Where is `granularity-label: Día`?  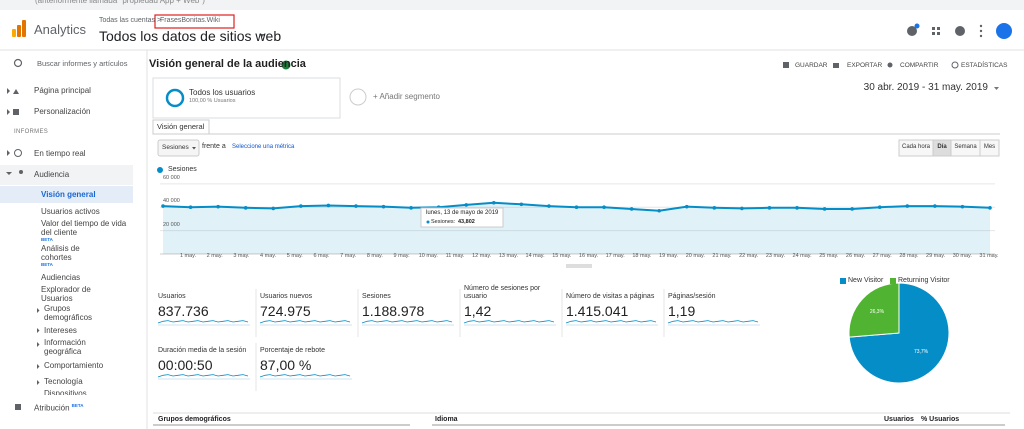
granularity-label: Día is located at coordinates (942, 147).